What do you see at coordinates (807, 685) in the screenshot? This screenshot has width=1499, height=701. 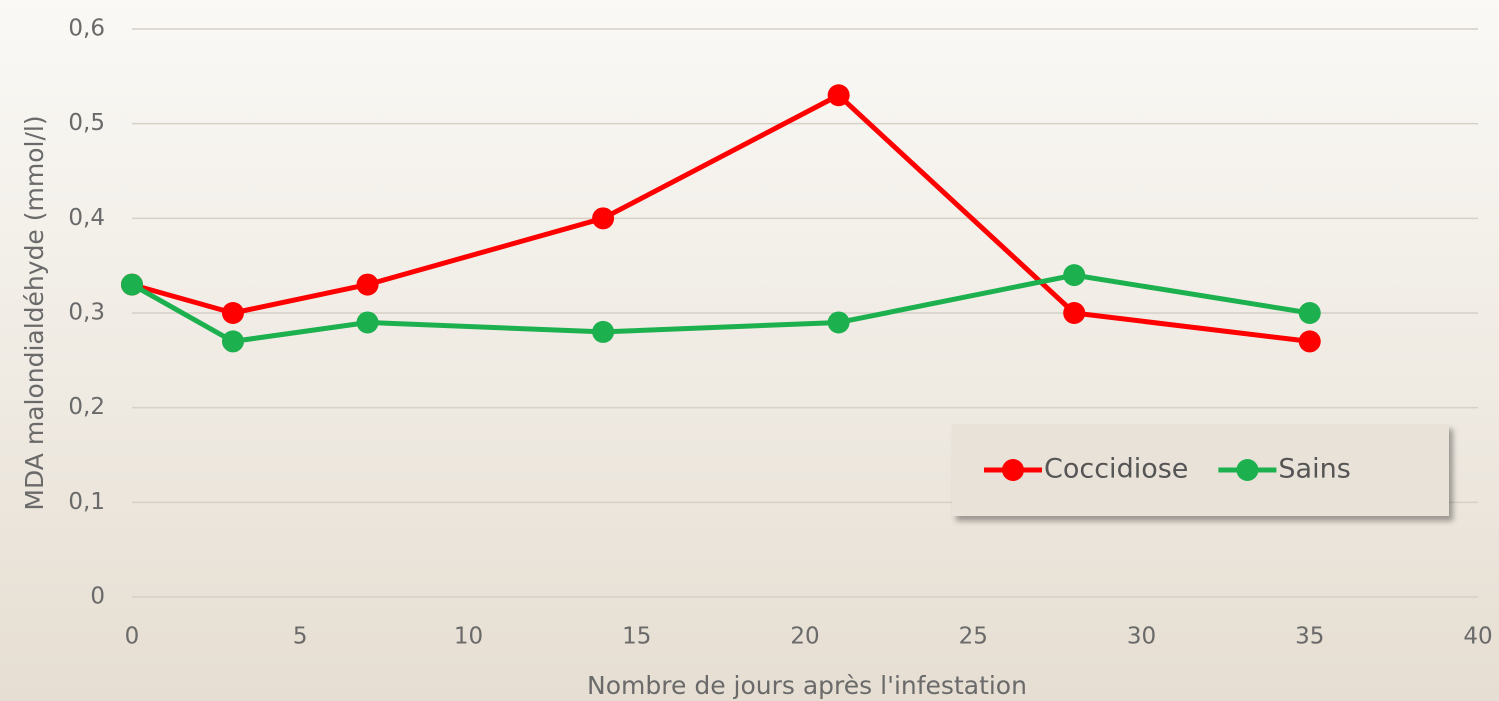 I see `x-axis-label: Nombre de jours après l'infestation` at bounding box center [807, 685].